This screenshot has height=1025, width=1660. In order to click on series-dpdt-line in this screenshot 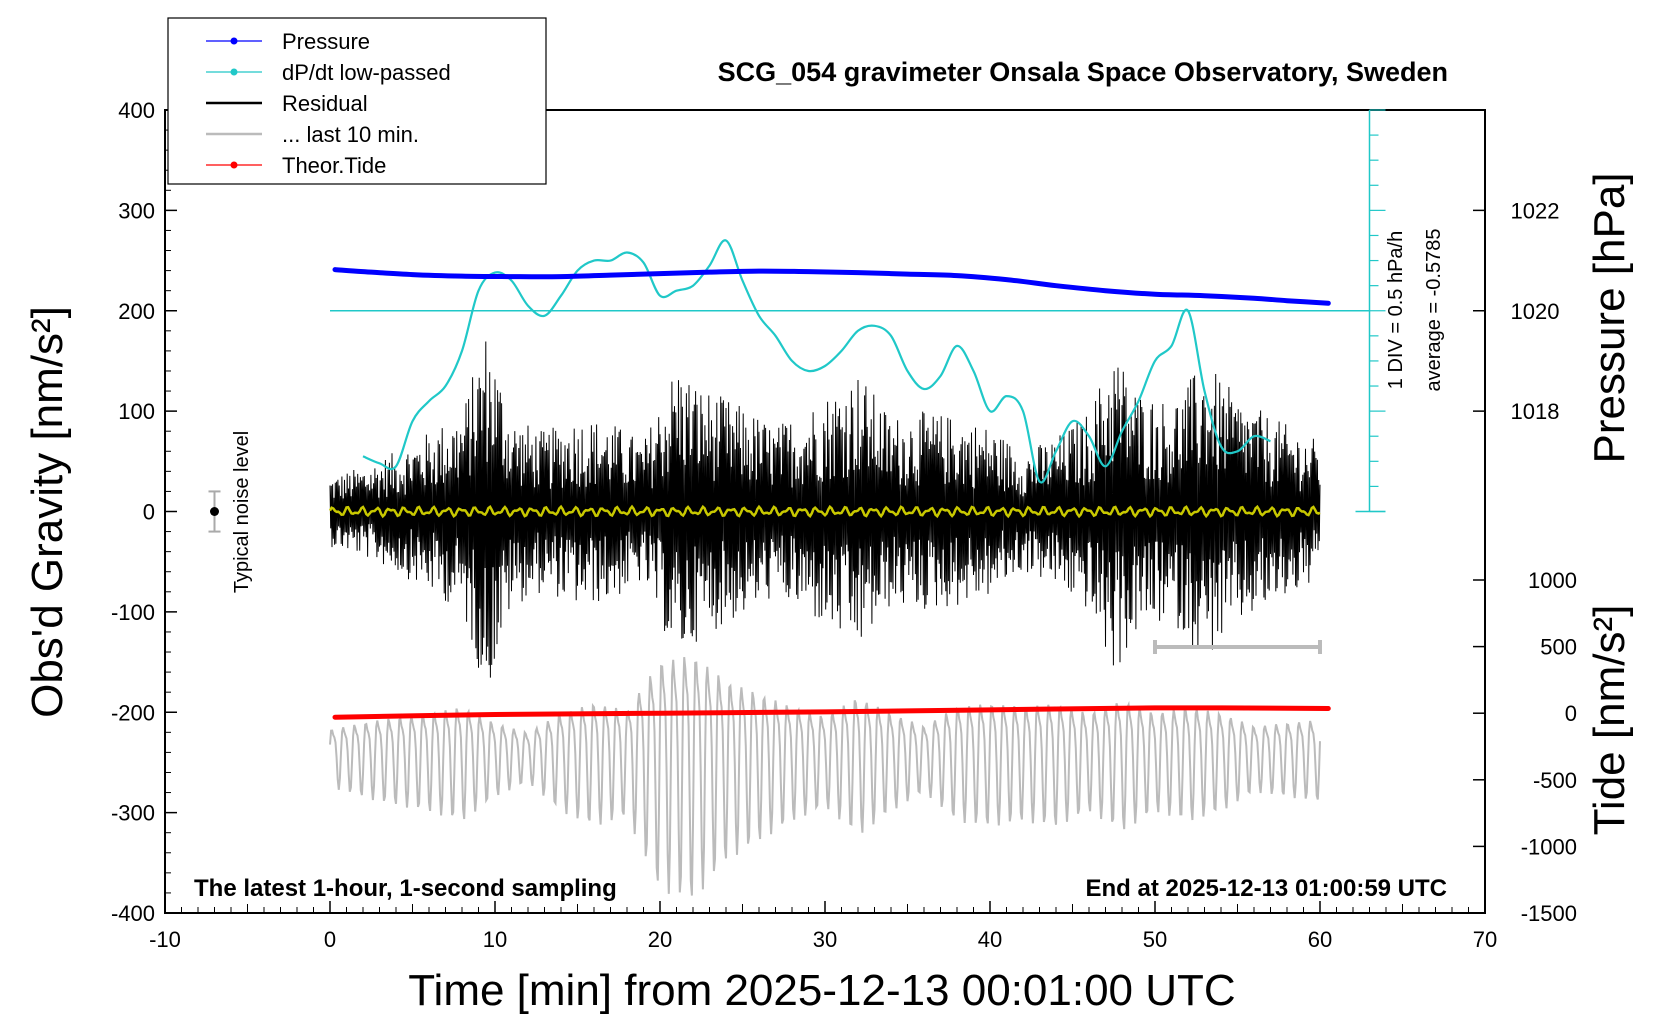, I will do `click(816, 361)`.